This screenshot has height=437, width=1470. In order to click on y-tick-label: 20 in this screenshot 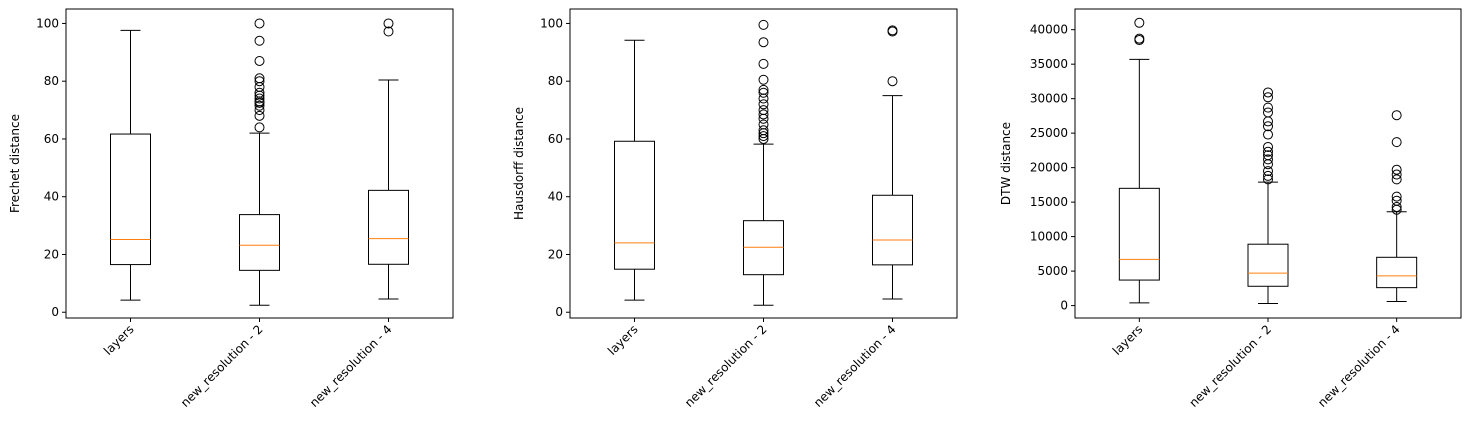, I will do `click(555, 254)`.